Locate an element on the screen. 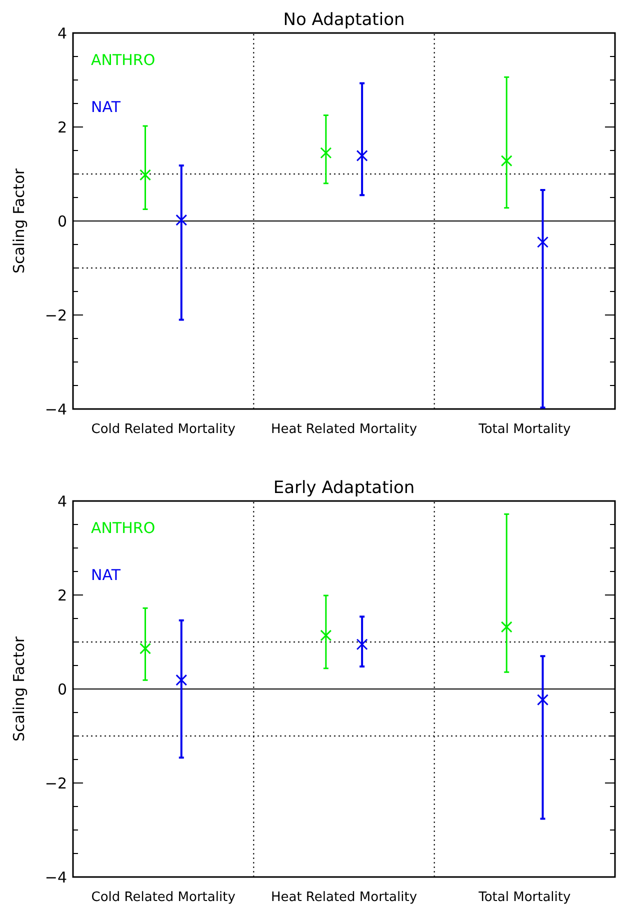  chart-title: No Adaptation is located at coordinates (344, 20).